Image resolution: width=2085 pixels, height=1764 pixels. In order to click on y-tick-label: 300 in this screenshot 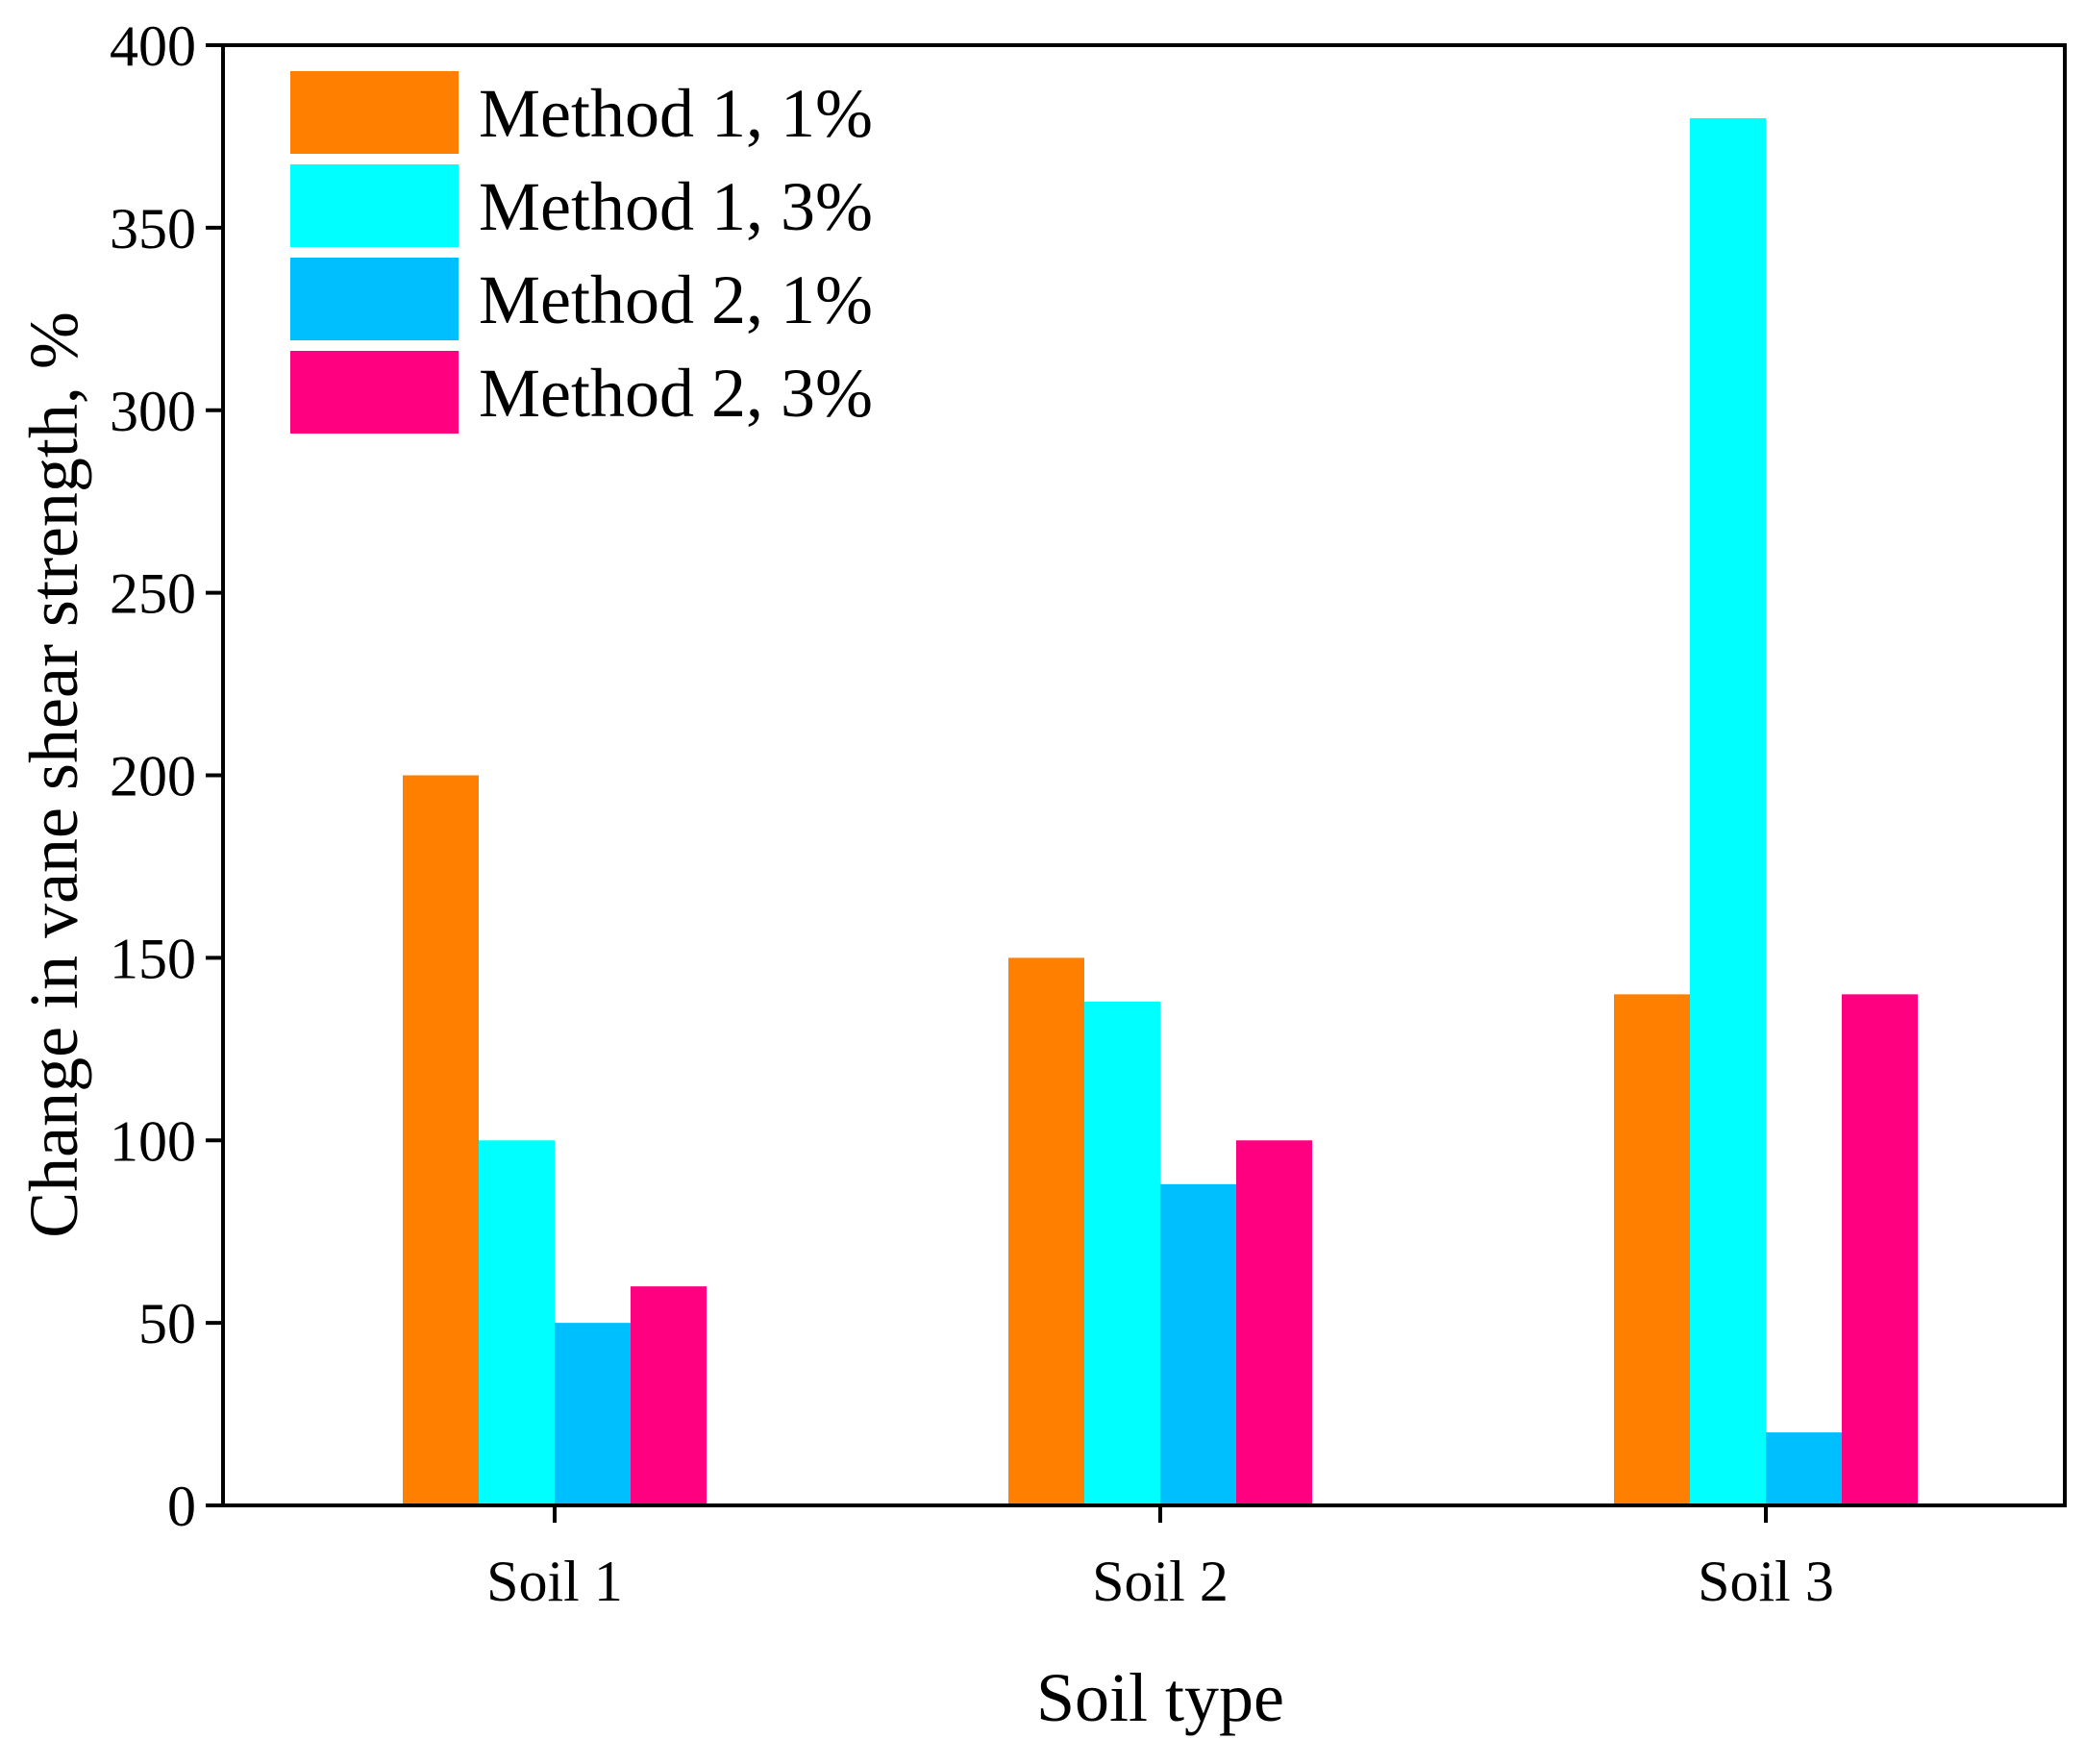, I will do `click(153, 411)`.